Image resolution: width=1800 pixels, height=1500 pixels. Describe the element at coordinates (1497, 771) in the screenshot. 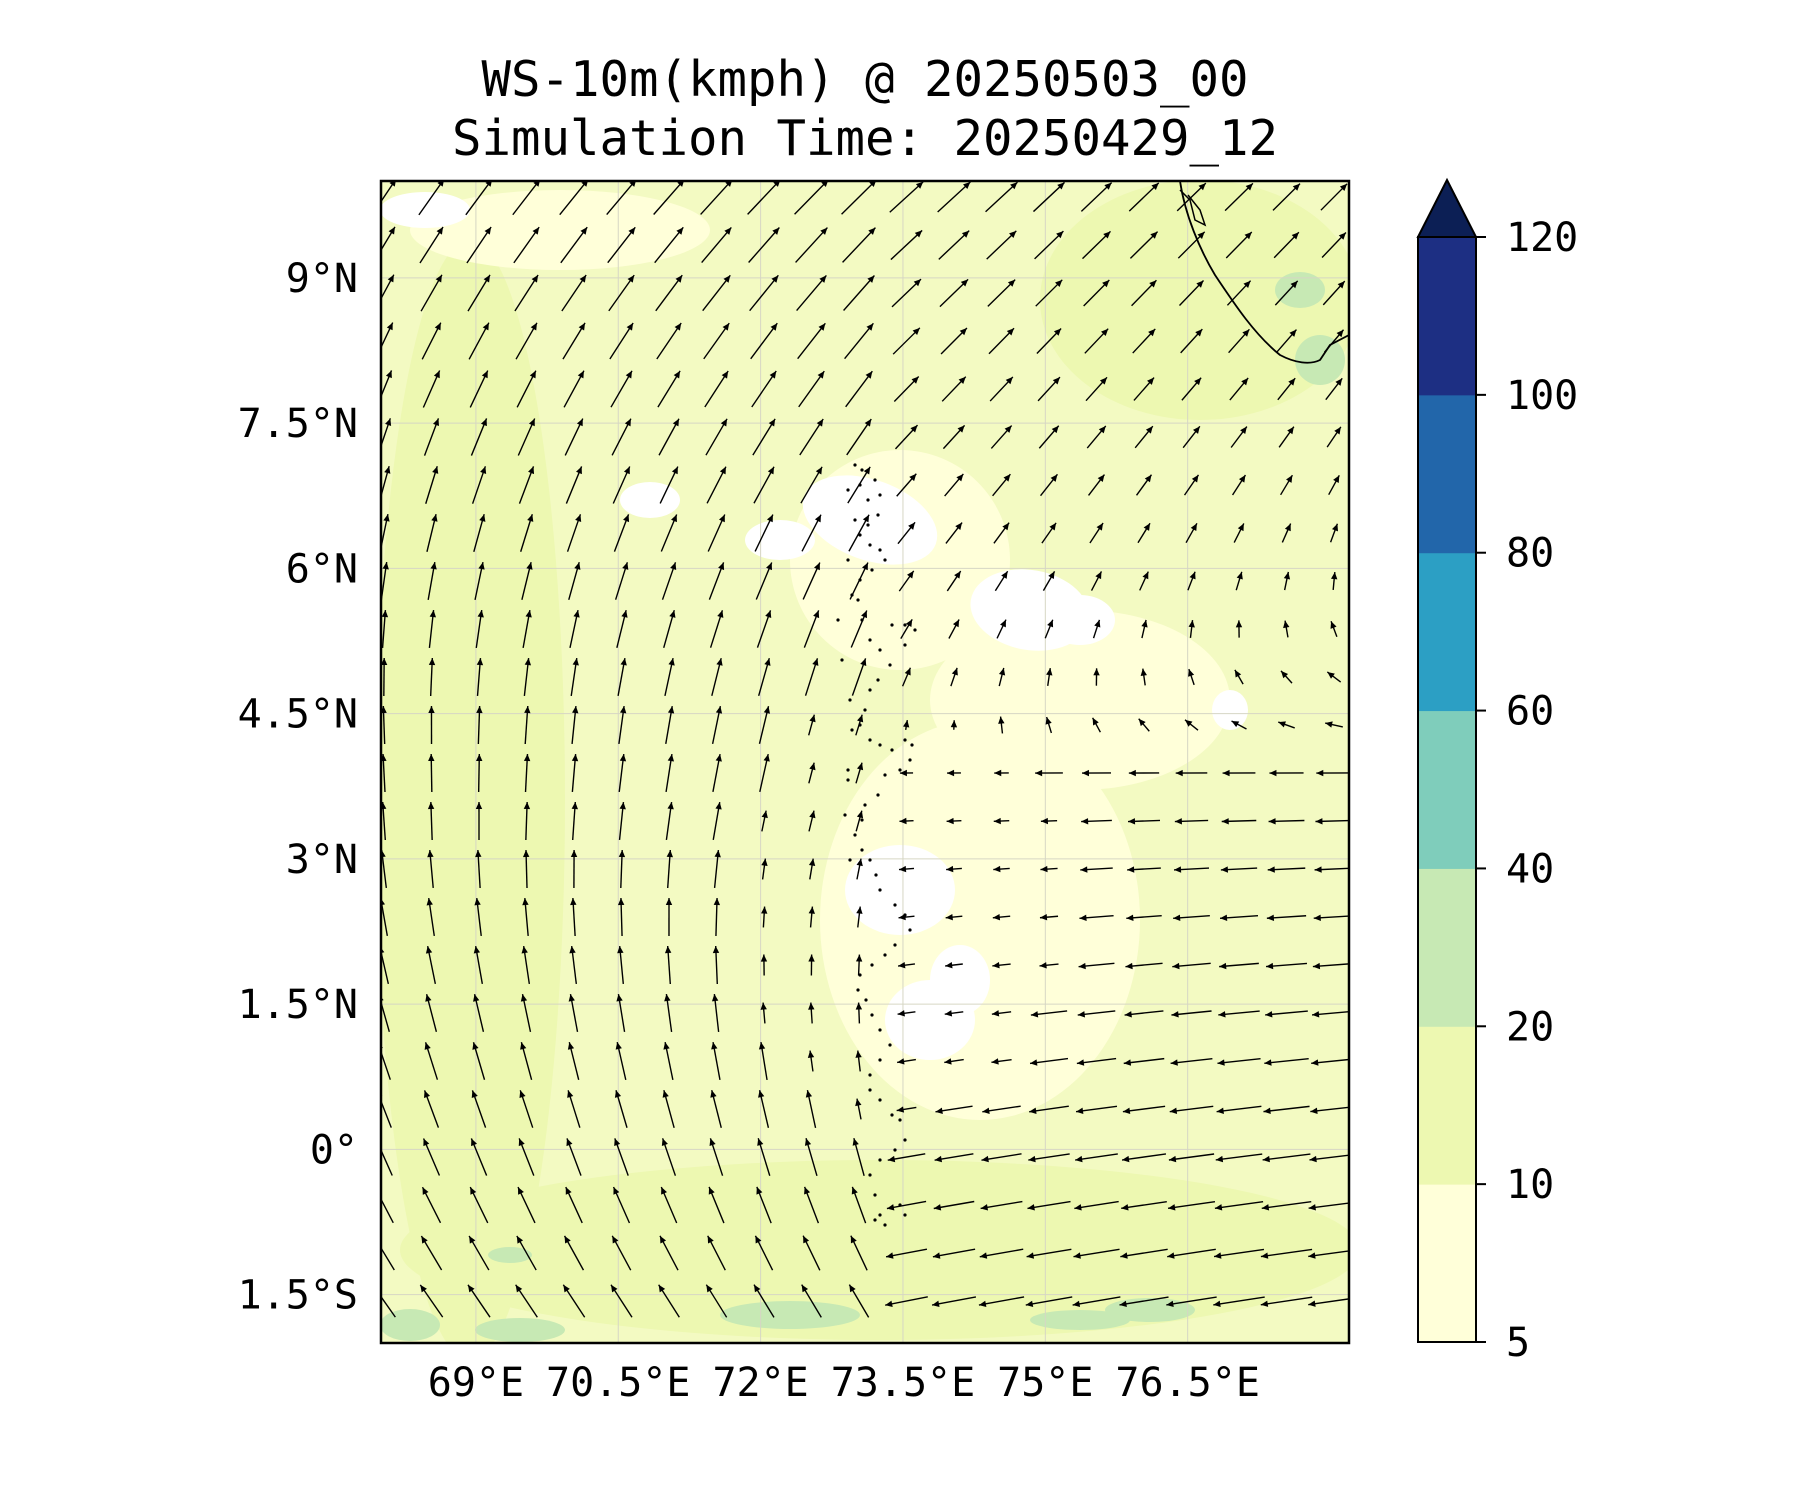

I see `colorbar: 5 10 20 40 60 80 100 120` at that location.